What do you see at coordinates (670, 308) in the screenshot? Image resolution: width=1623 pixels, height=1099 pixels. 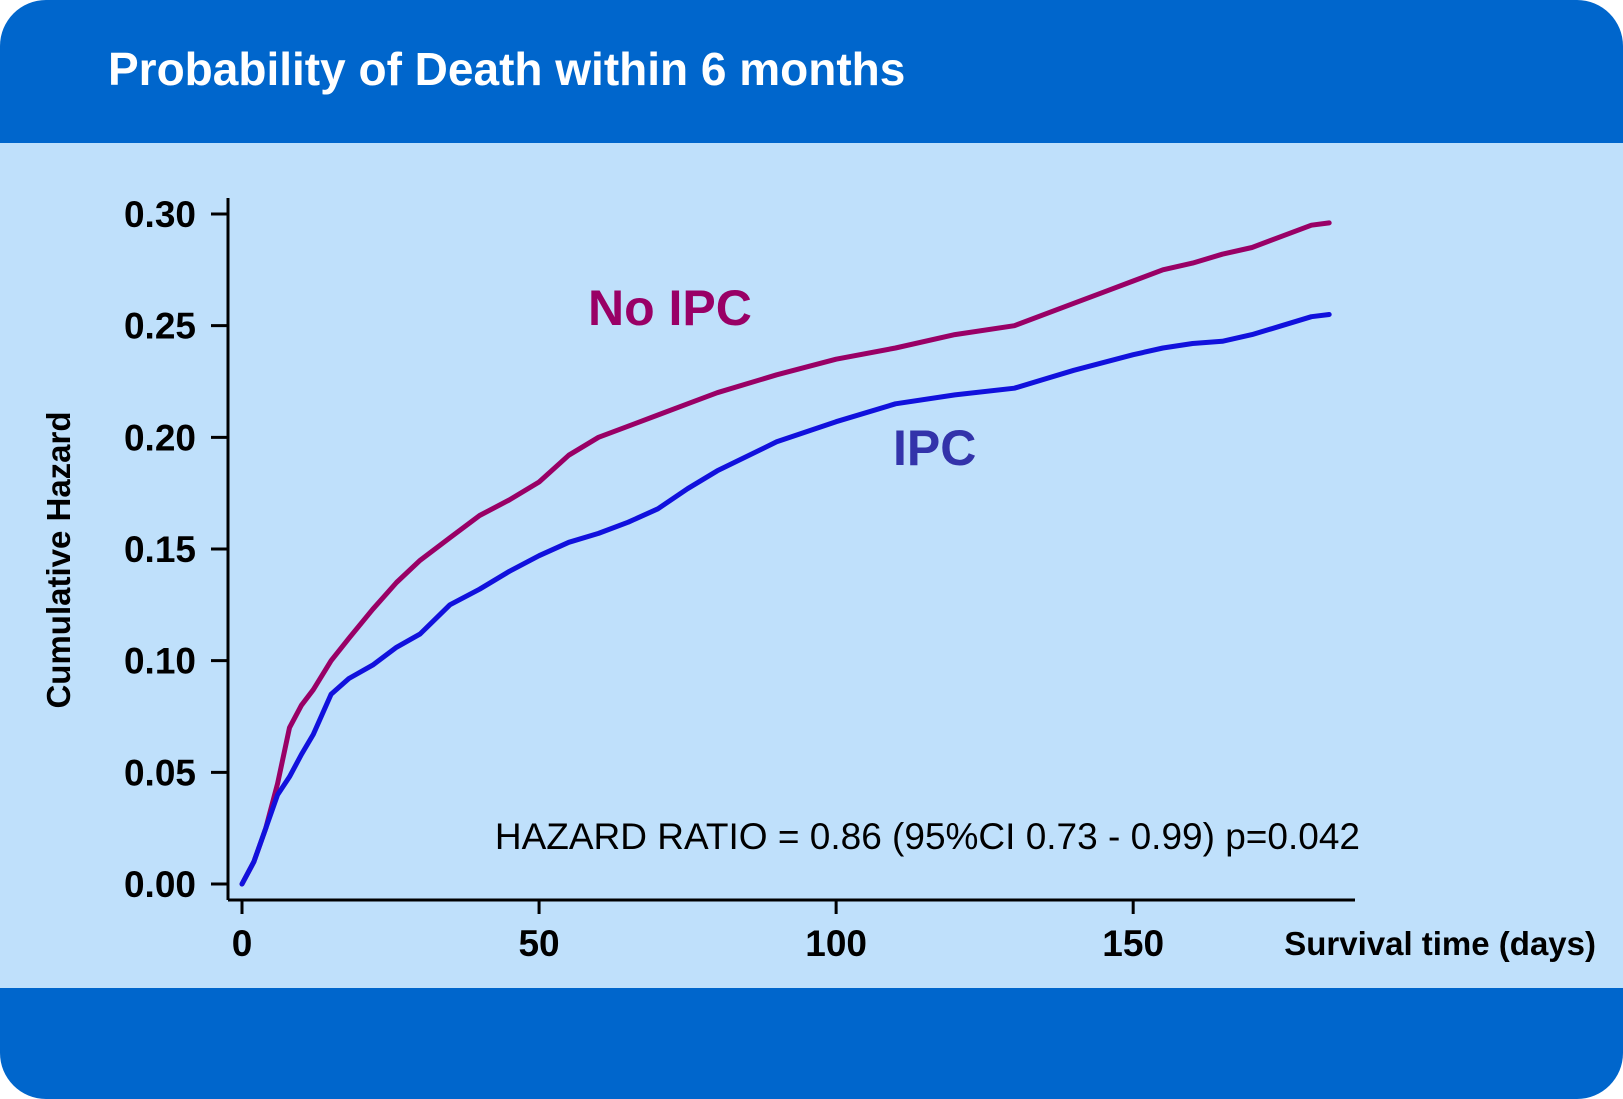 I see `series-label-no-ipc: No IPC` at bounding box center [670, 308].